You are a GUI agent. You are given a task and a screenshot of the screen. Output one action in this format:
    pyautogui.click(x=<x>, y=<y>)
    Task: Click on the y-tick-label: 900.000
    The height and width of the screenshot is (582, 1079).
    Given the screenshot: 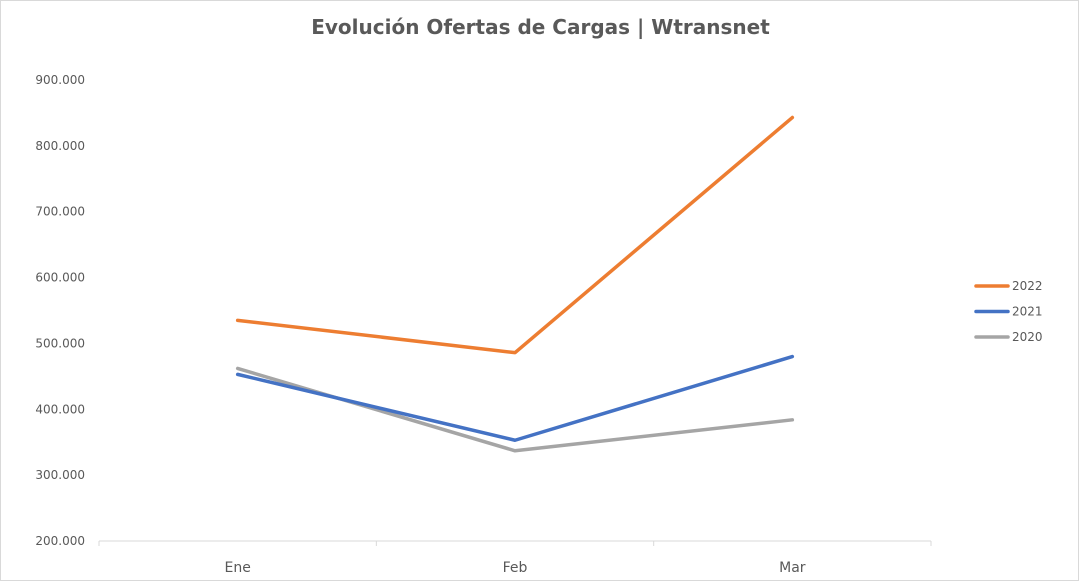 What is the action you would take?
    pyautogui.click(x=60, y=80)
    